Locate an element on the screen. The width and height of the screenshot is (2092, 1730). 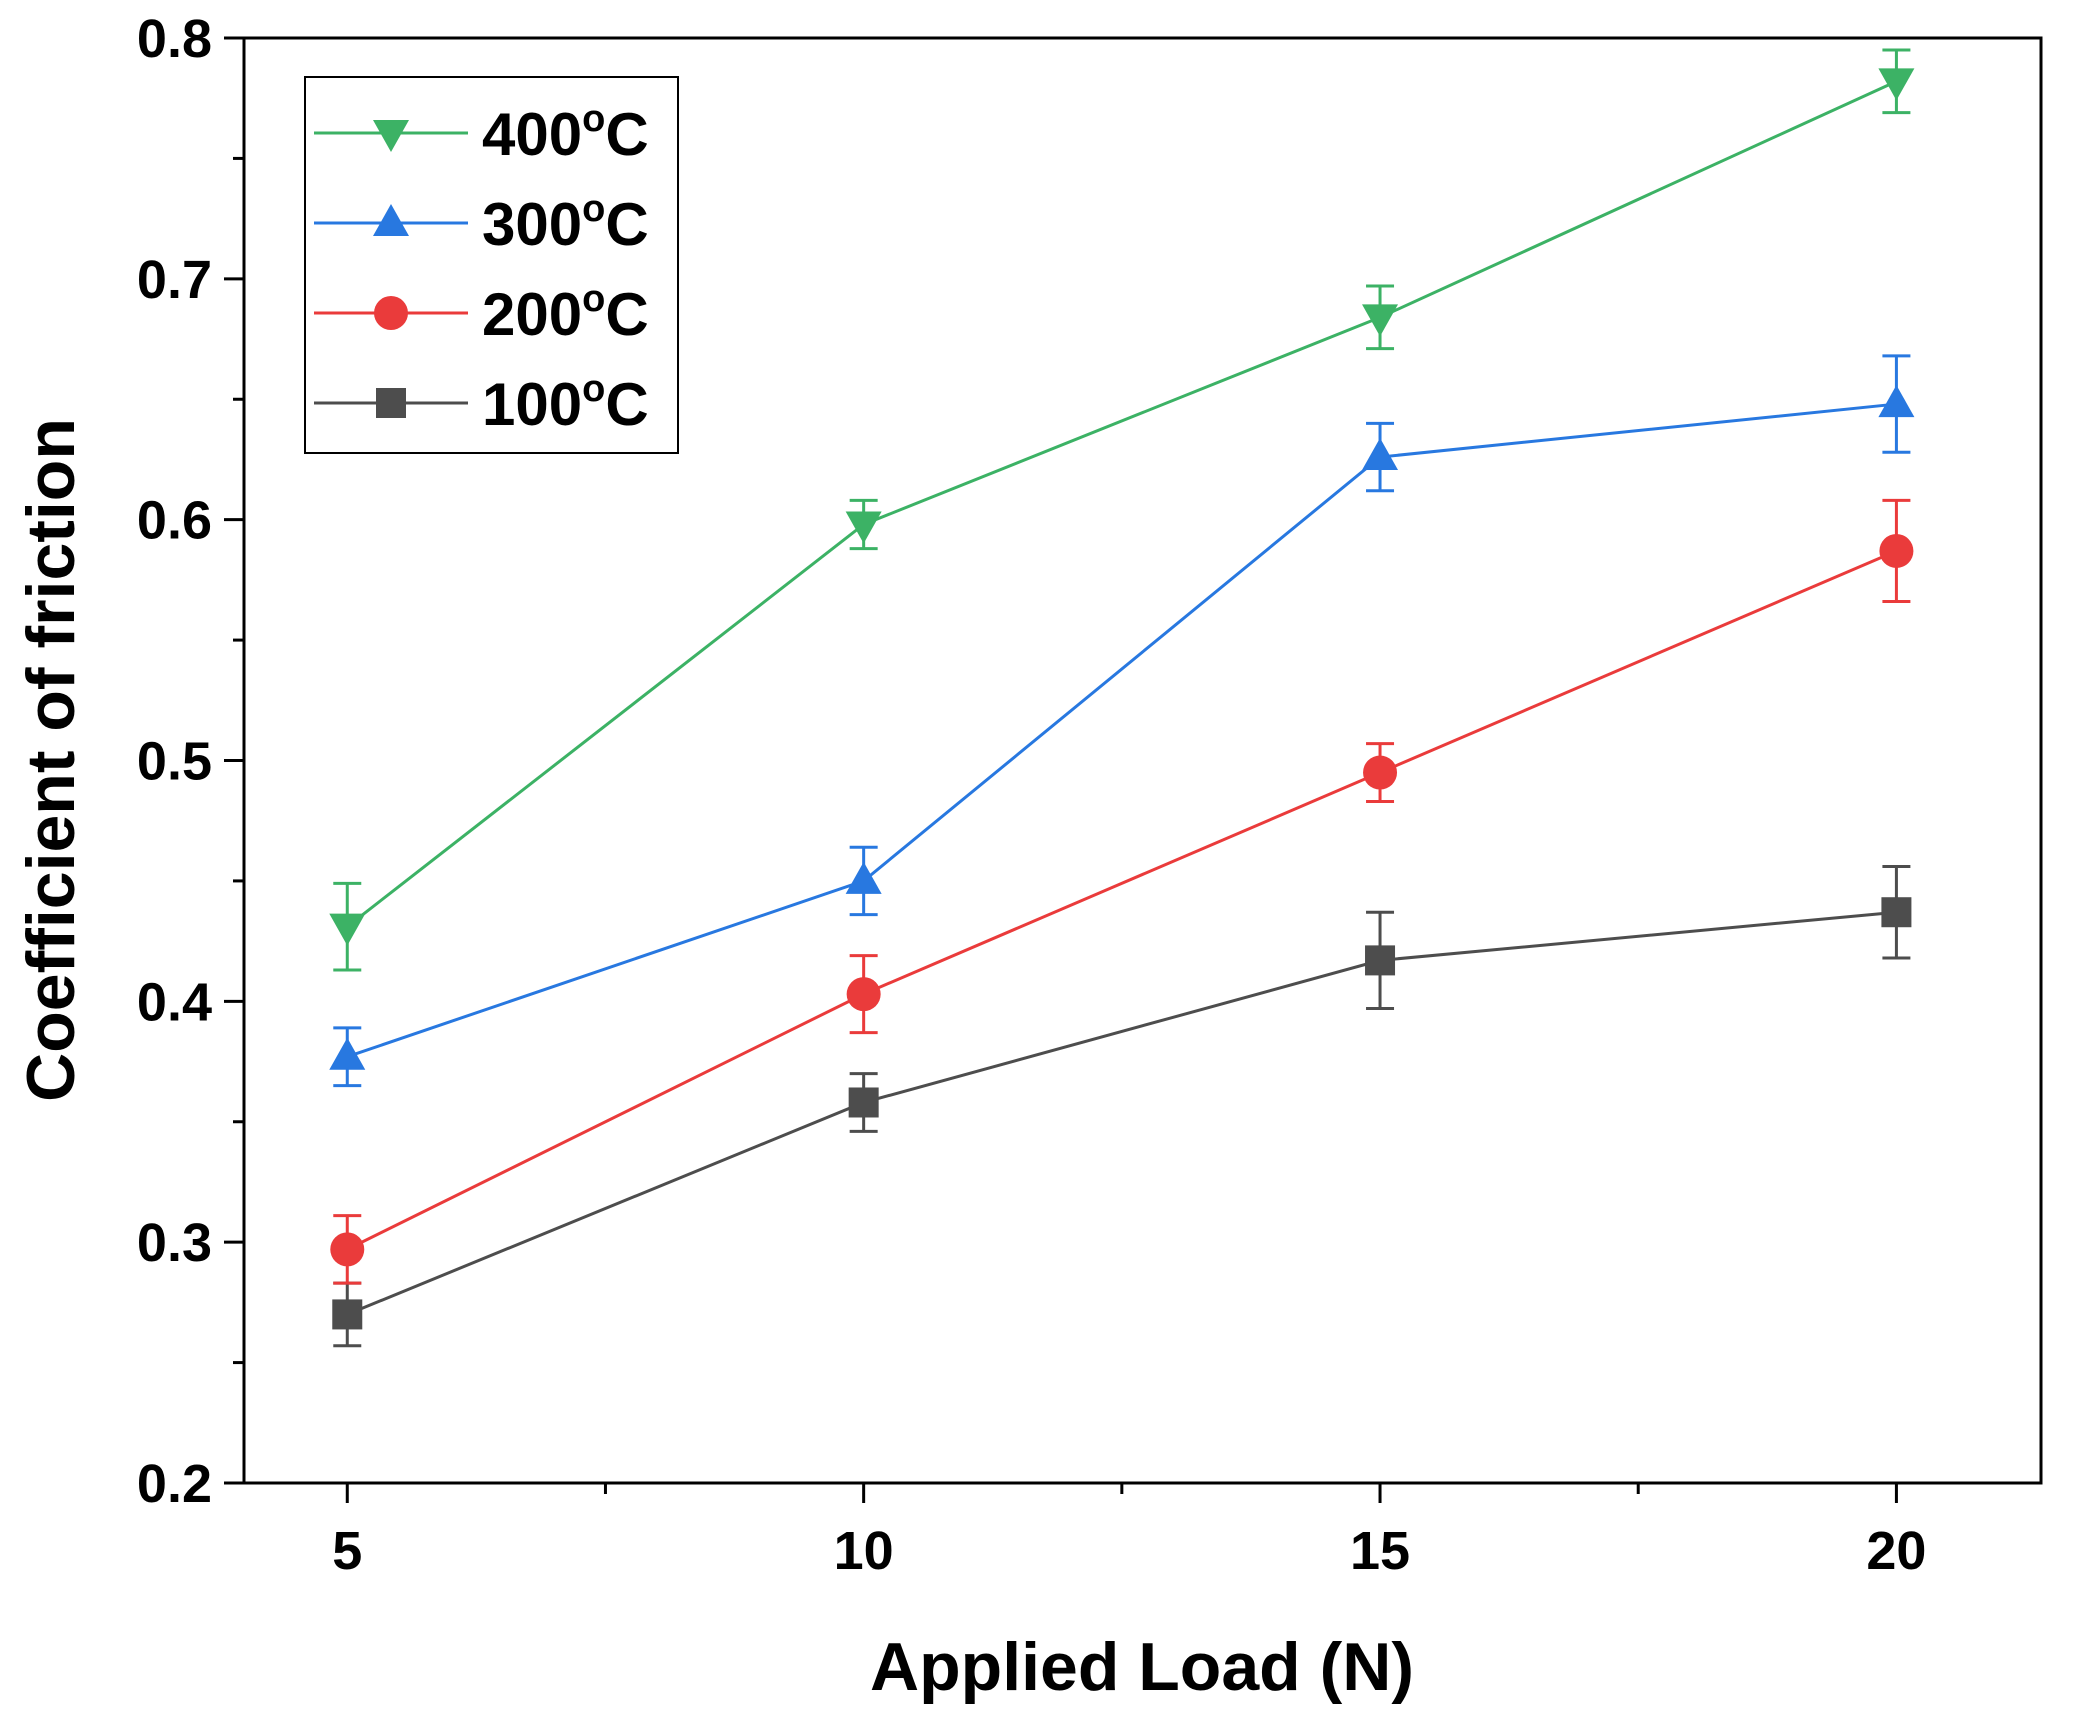
y-tick-label: 0.4 is located at coordinates (174, 1002).